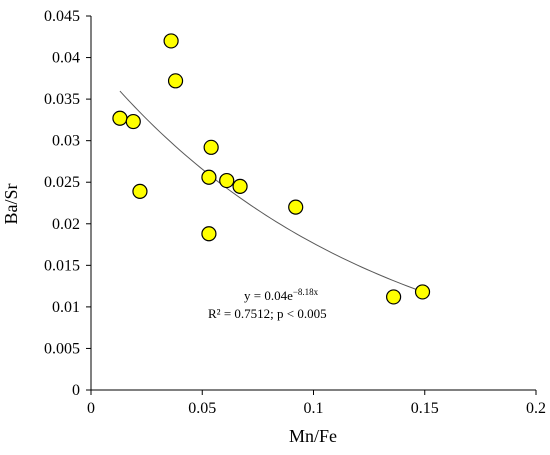 The height and width of the screenshot is (455, 550). I want to click on y-axis-title: Ba/Sr, so click(11, 203).